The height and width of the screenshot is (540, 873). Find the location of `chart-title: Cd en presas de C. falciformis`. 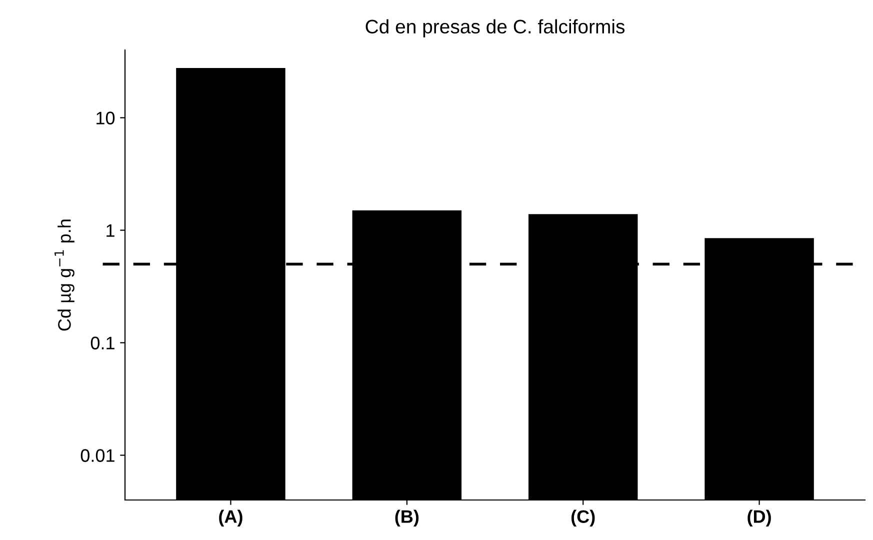

chart-title: Cd en presas de C. falciformis is located at coordinates (495, 28).